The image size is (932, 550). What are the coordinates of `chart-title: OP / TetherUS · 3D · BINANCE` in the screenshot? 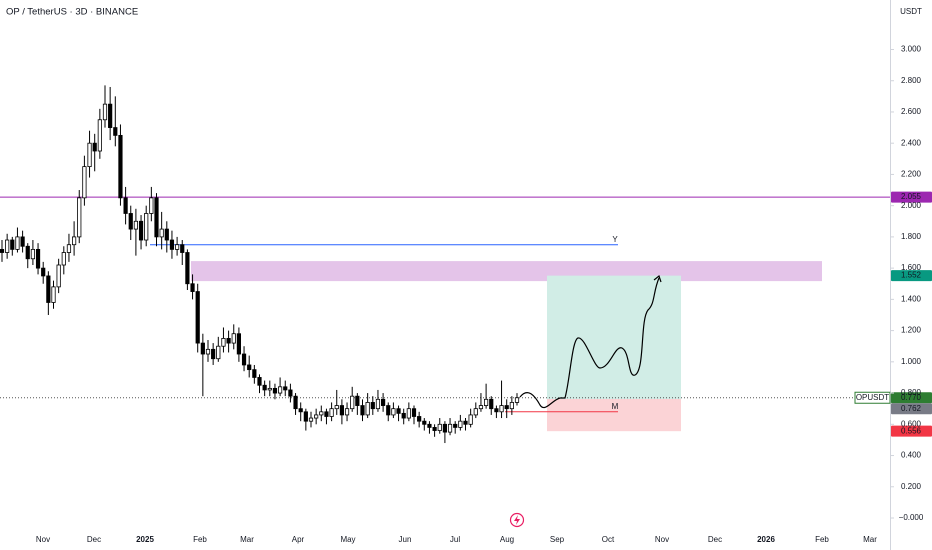 It's located at (72, 12).